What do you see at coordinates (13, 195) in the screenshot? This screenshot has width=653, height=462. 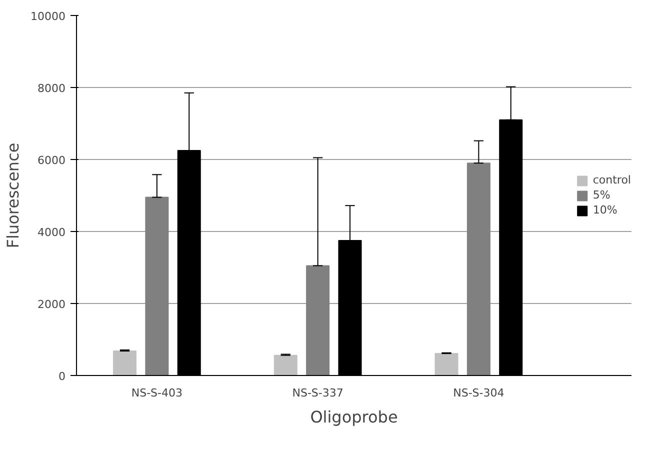 I see `y-axis-title: Fluorescence` at bounding box center [13, 195].